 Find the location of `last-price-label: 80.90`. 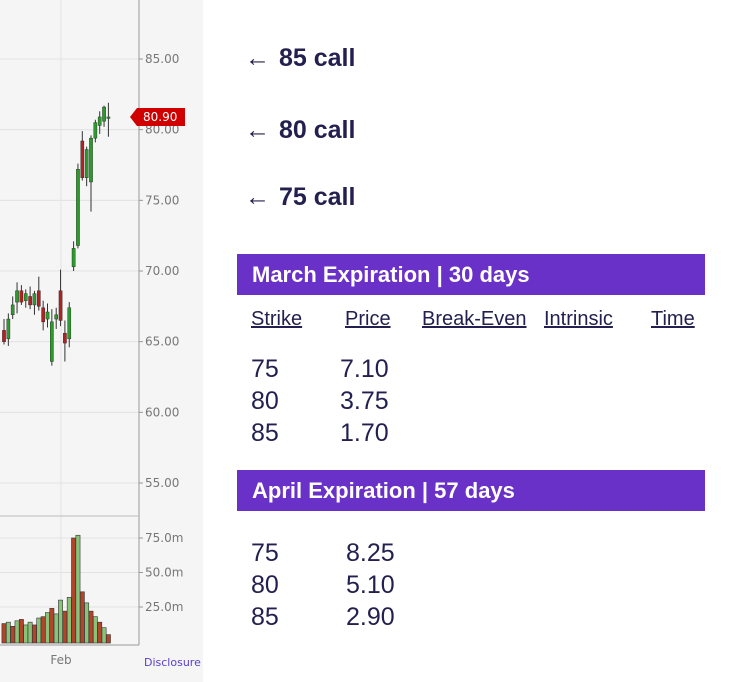

last-price-label: 80.90 is located at coordinates (160, 117).